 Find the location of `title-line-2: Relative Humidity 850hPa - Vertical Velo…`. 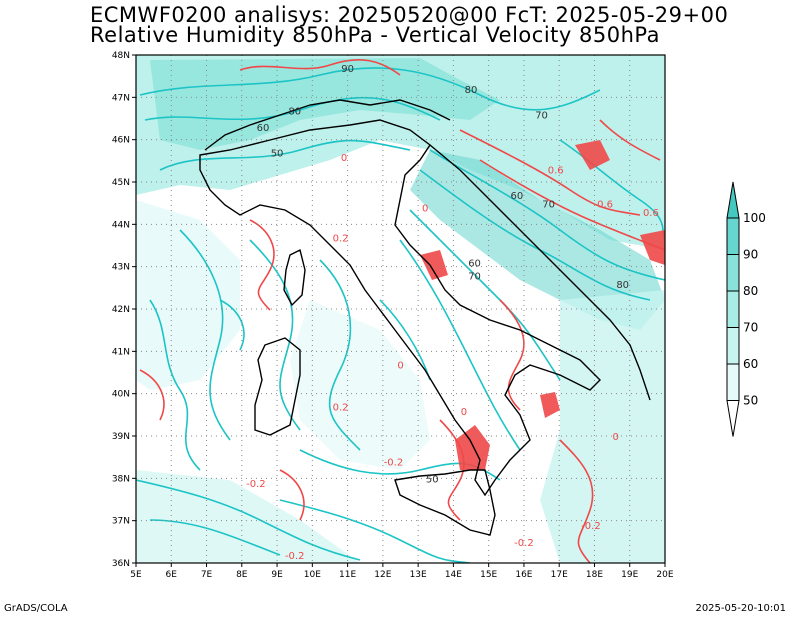

title-line-2: Relative Humidity 850hPa - Vertical Velo… is located at coordinates (375, 35).